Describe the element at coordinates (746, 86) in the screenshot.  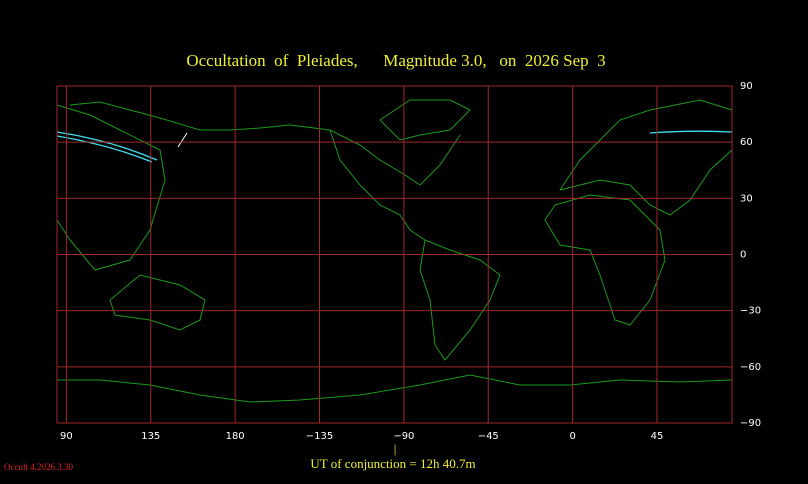
I see `y-tick-label: 90` at that location.